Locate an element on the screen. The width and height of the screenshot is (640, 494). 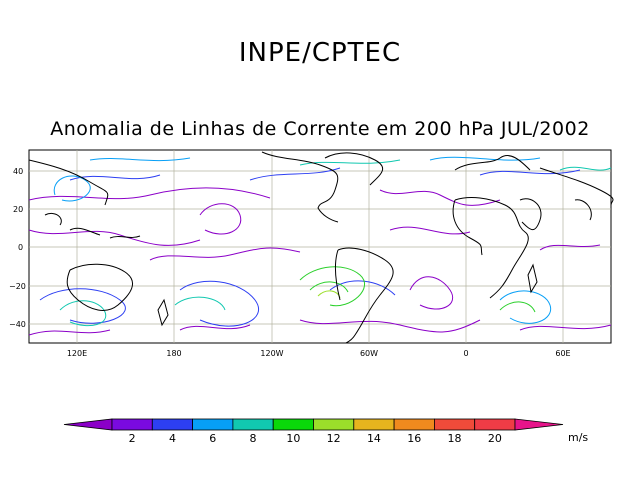
colorbar-label: 6 is located at coordinates (212, 438).